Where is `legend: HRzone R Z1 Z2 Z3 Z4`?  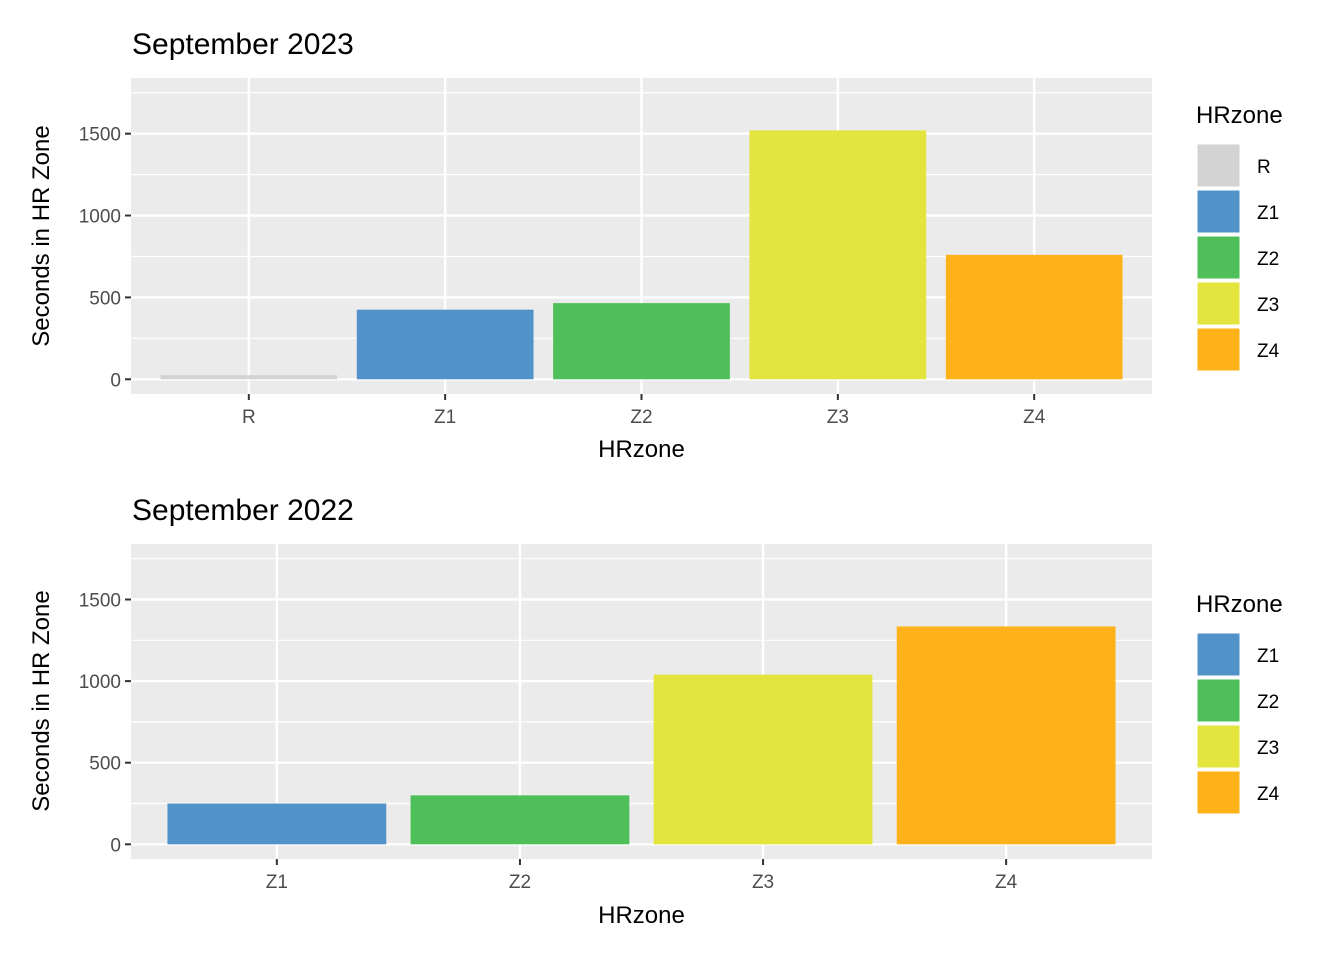
legend: HRzone R Z1 Z2 Z3 Z4 is located at coordinates (1239, 237).